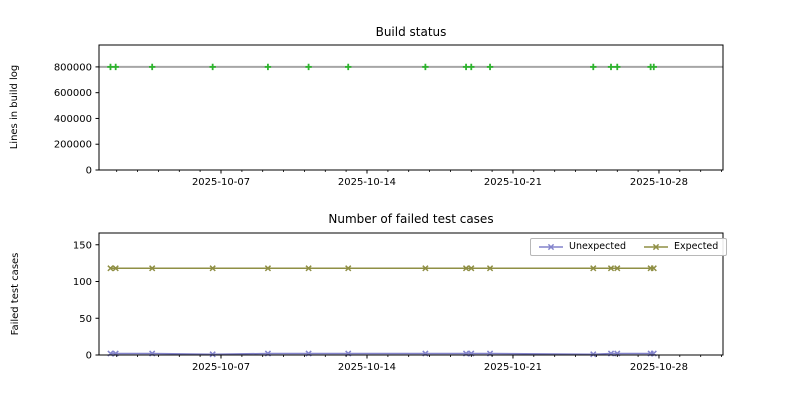 This screenshot has width=800, height=400. I want to click on builds-markers, so click(382, 67).